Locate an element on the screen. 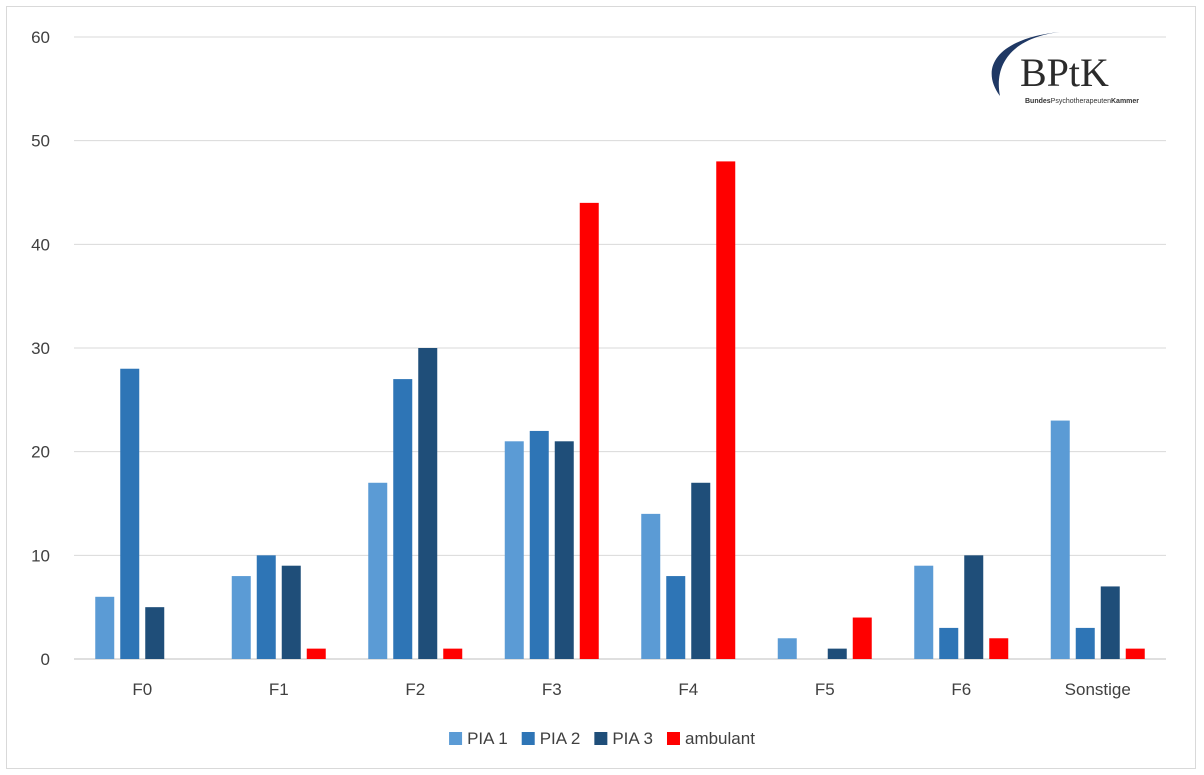 Image resolution: width=1204 pixels, height=775 pixels. y-tick-label: 20 is located at coordinates (40, 452).